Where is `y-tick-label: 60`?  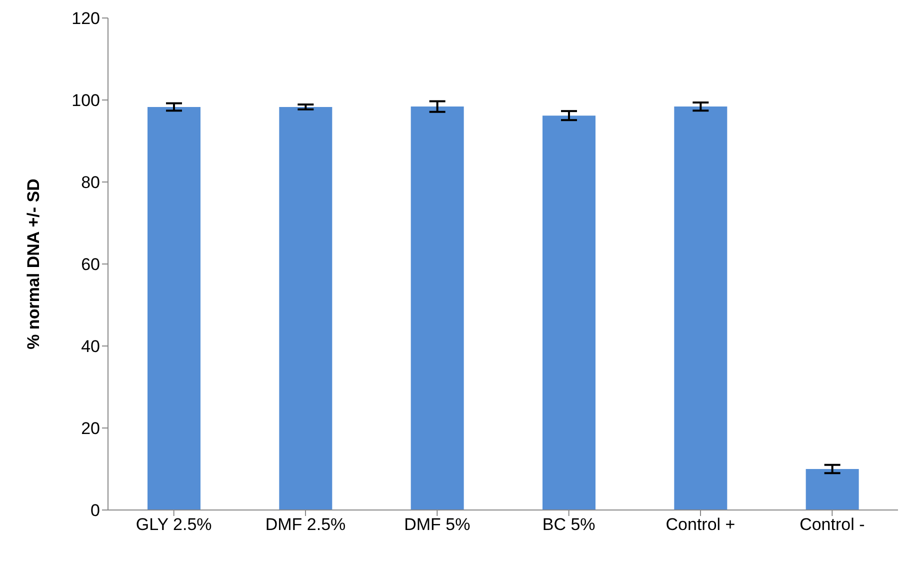
y-tick-label: 60 is located at coordinates (90, 264).